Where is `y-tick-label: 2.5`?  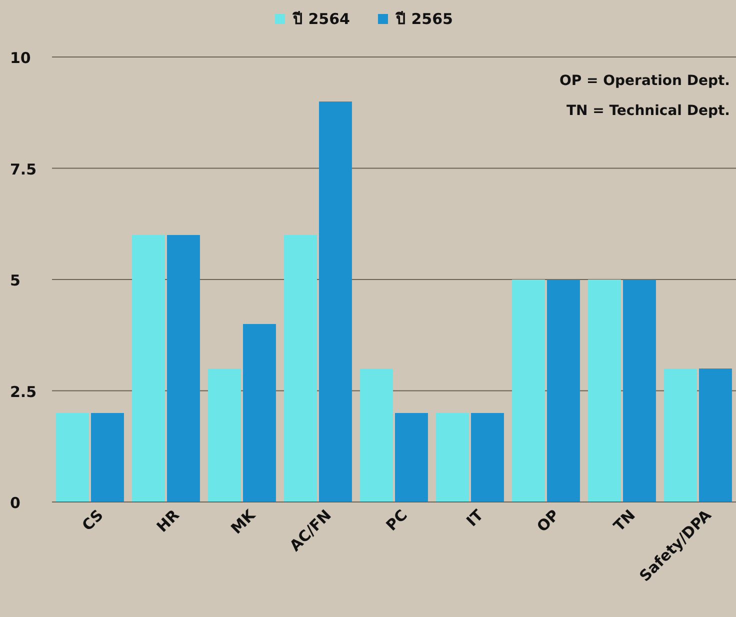
y-tick-label: 2.5 is located at coordinates (23, 391).